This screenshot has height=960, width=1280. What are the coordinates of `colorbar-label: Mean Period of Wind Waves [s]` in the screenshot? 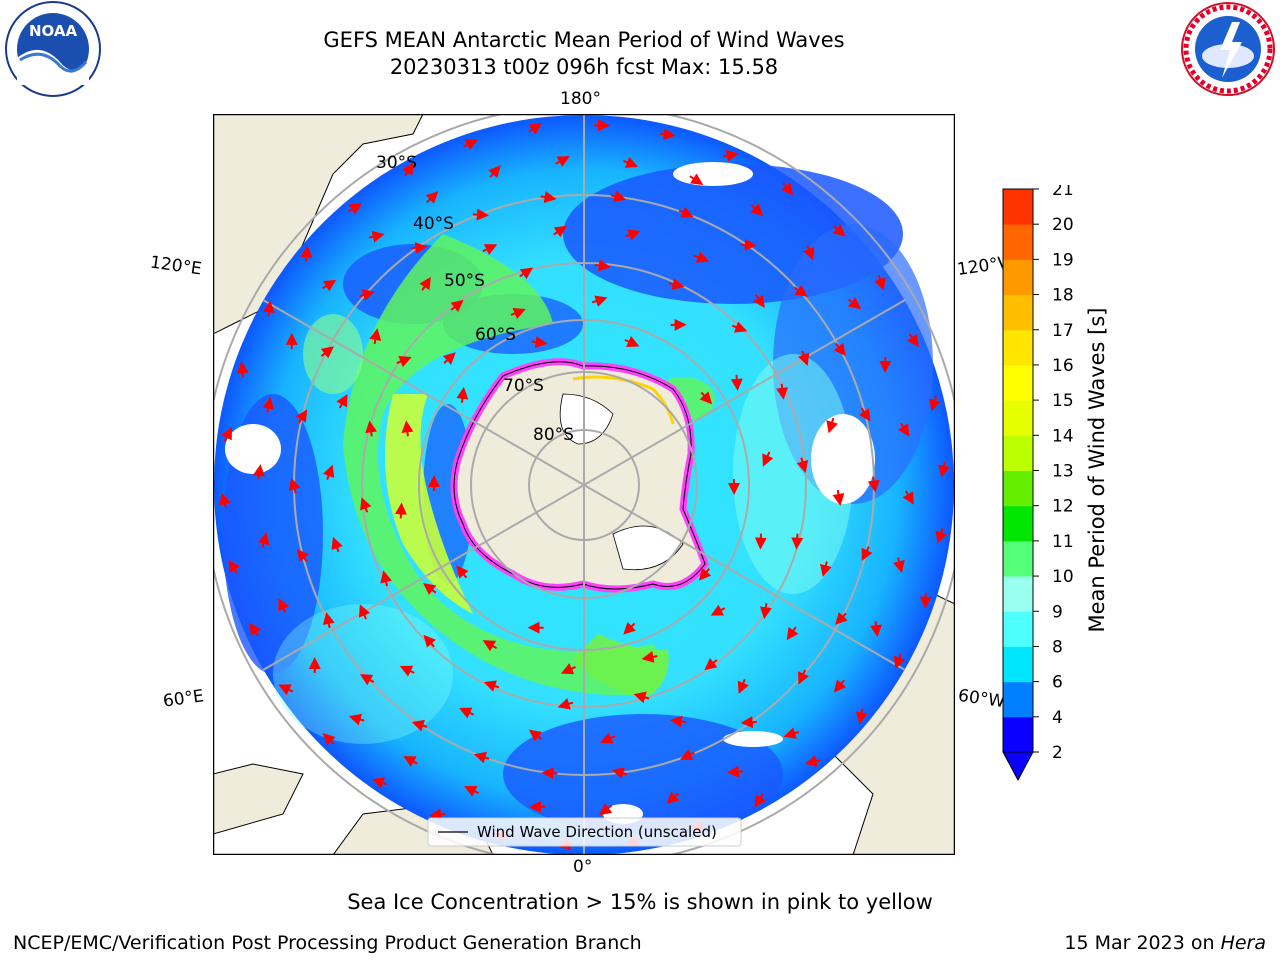 It's located at (1097, 470).